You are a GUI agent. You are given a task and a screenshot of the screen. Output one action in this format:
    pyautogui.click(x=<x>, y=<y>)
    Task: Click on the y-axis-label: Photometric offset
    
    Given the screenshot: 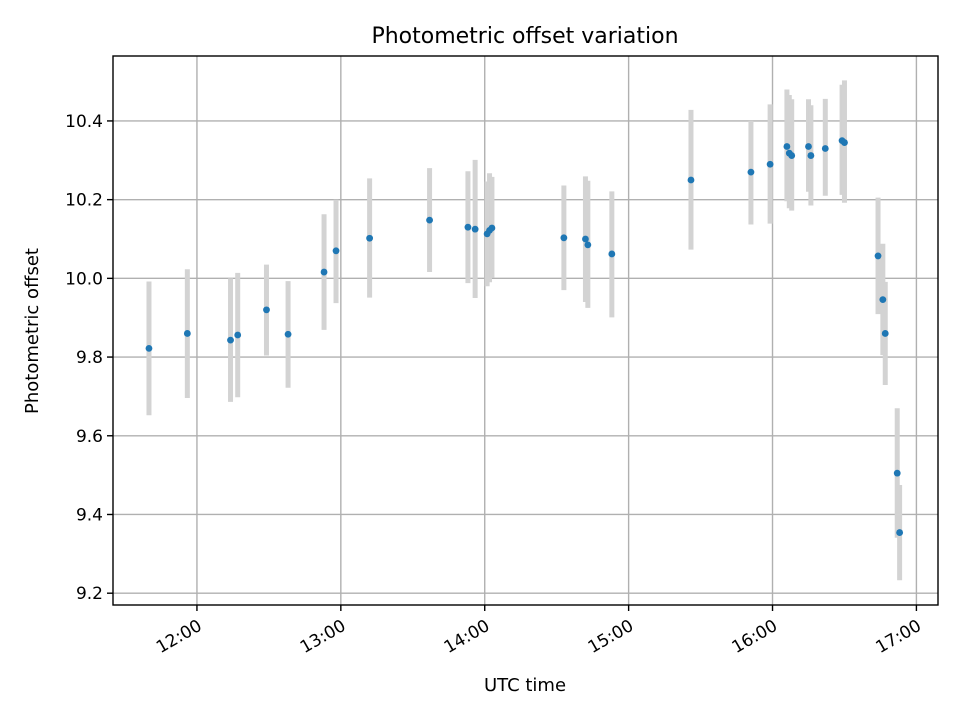 What is the action you would take?
    pyautogui.click(x=32, y=331)
    